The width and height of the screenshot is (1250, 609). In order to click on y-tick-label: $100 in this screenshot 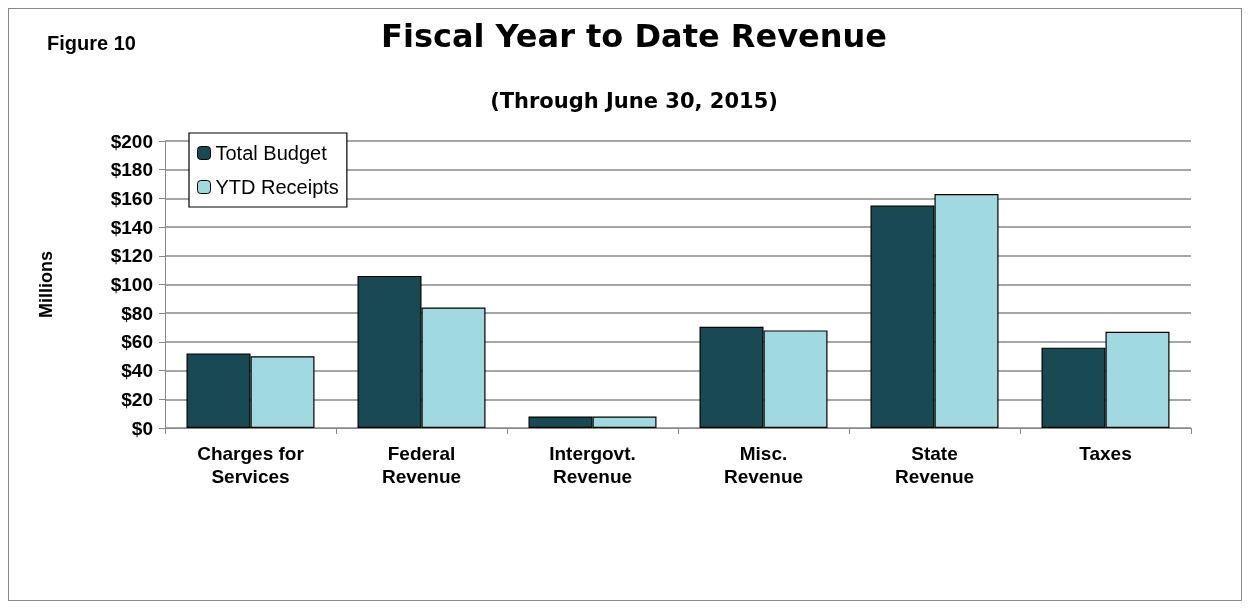, I will do `click(131, 284)`.